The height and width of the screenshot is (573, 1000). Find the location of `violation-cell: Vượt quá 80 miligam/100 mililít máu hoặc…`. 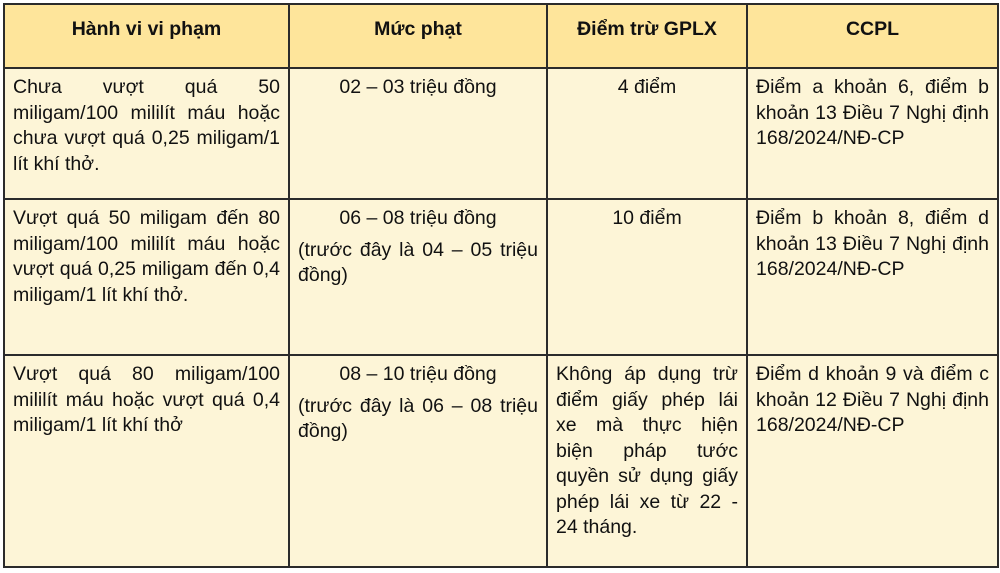

violation-cell: Vượt quá 80 miligam/100 mililít máu hoặc… is located at coordinates (146, 461).